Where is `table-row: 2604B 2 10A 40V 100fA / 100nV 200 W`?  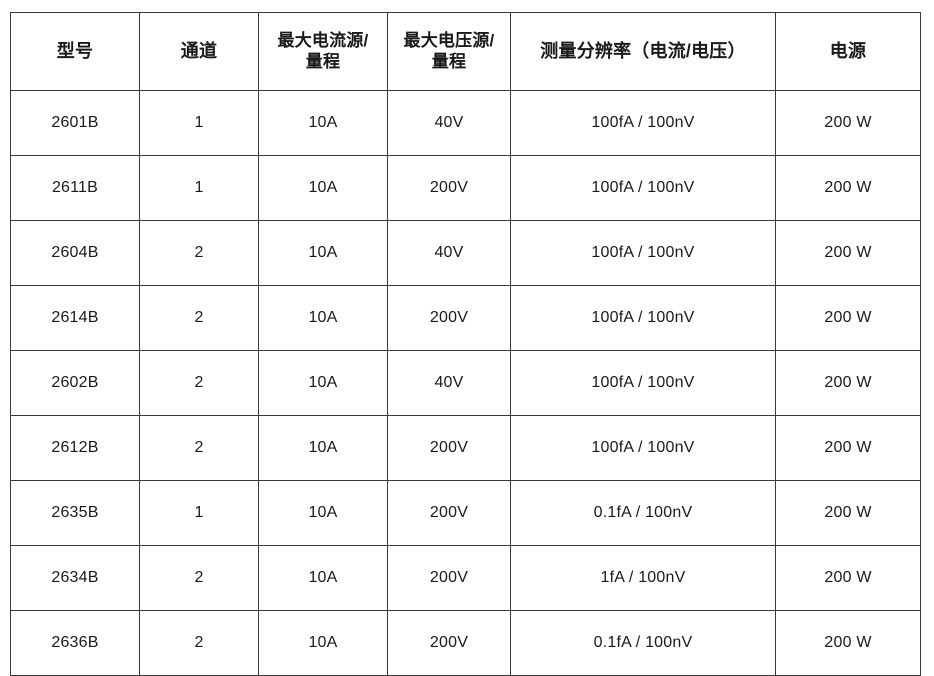
table-row: 2604B 2 10A 40V 100fA / 100nV 200 W is located at coordinates (465, 253).